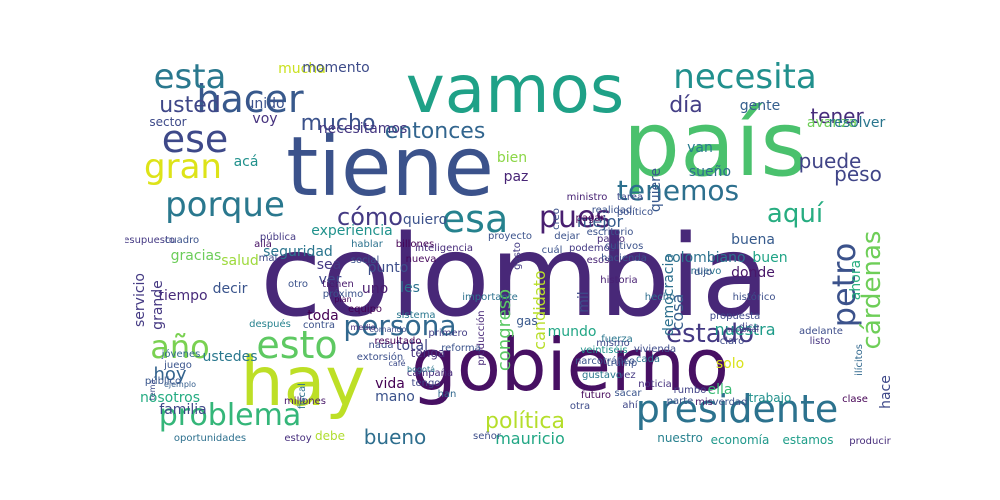 The width and height of the screenshot is (1000, 500). Describe the element at coordinates (704, 402) in the screenshot. I see `cloud-word-mis: mis` at that location.